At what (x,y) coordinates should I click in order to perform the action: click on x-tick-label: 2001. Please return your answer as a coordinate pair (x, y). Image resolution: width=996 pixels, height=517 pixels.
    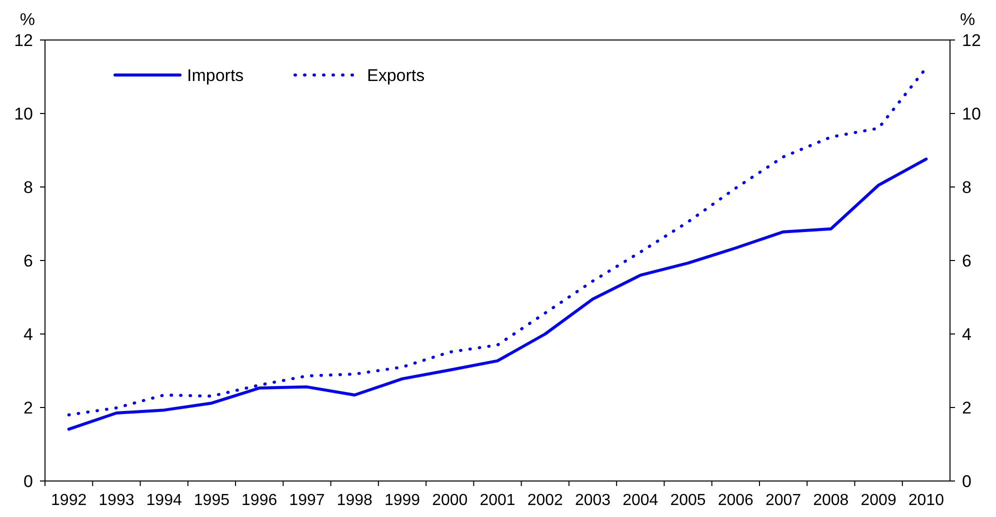
    Looking at the image, I should click on (498, 500).